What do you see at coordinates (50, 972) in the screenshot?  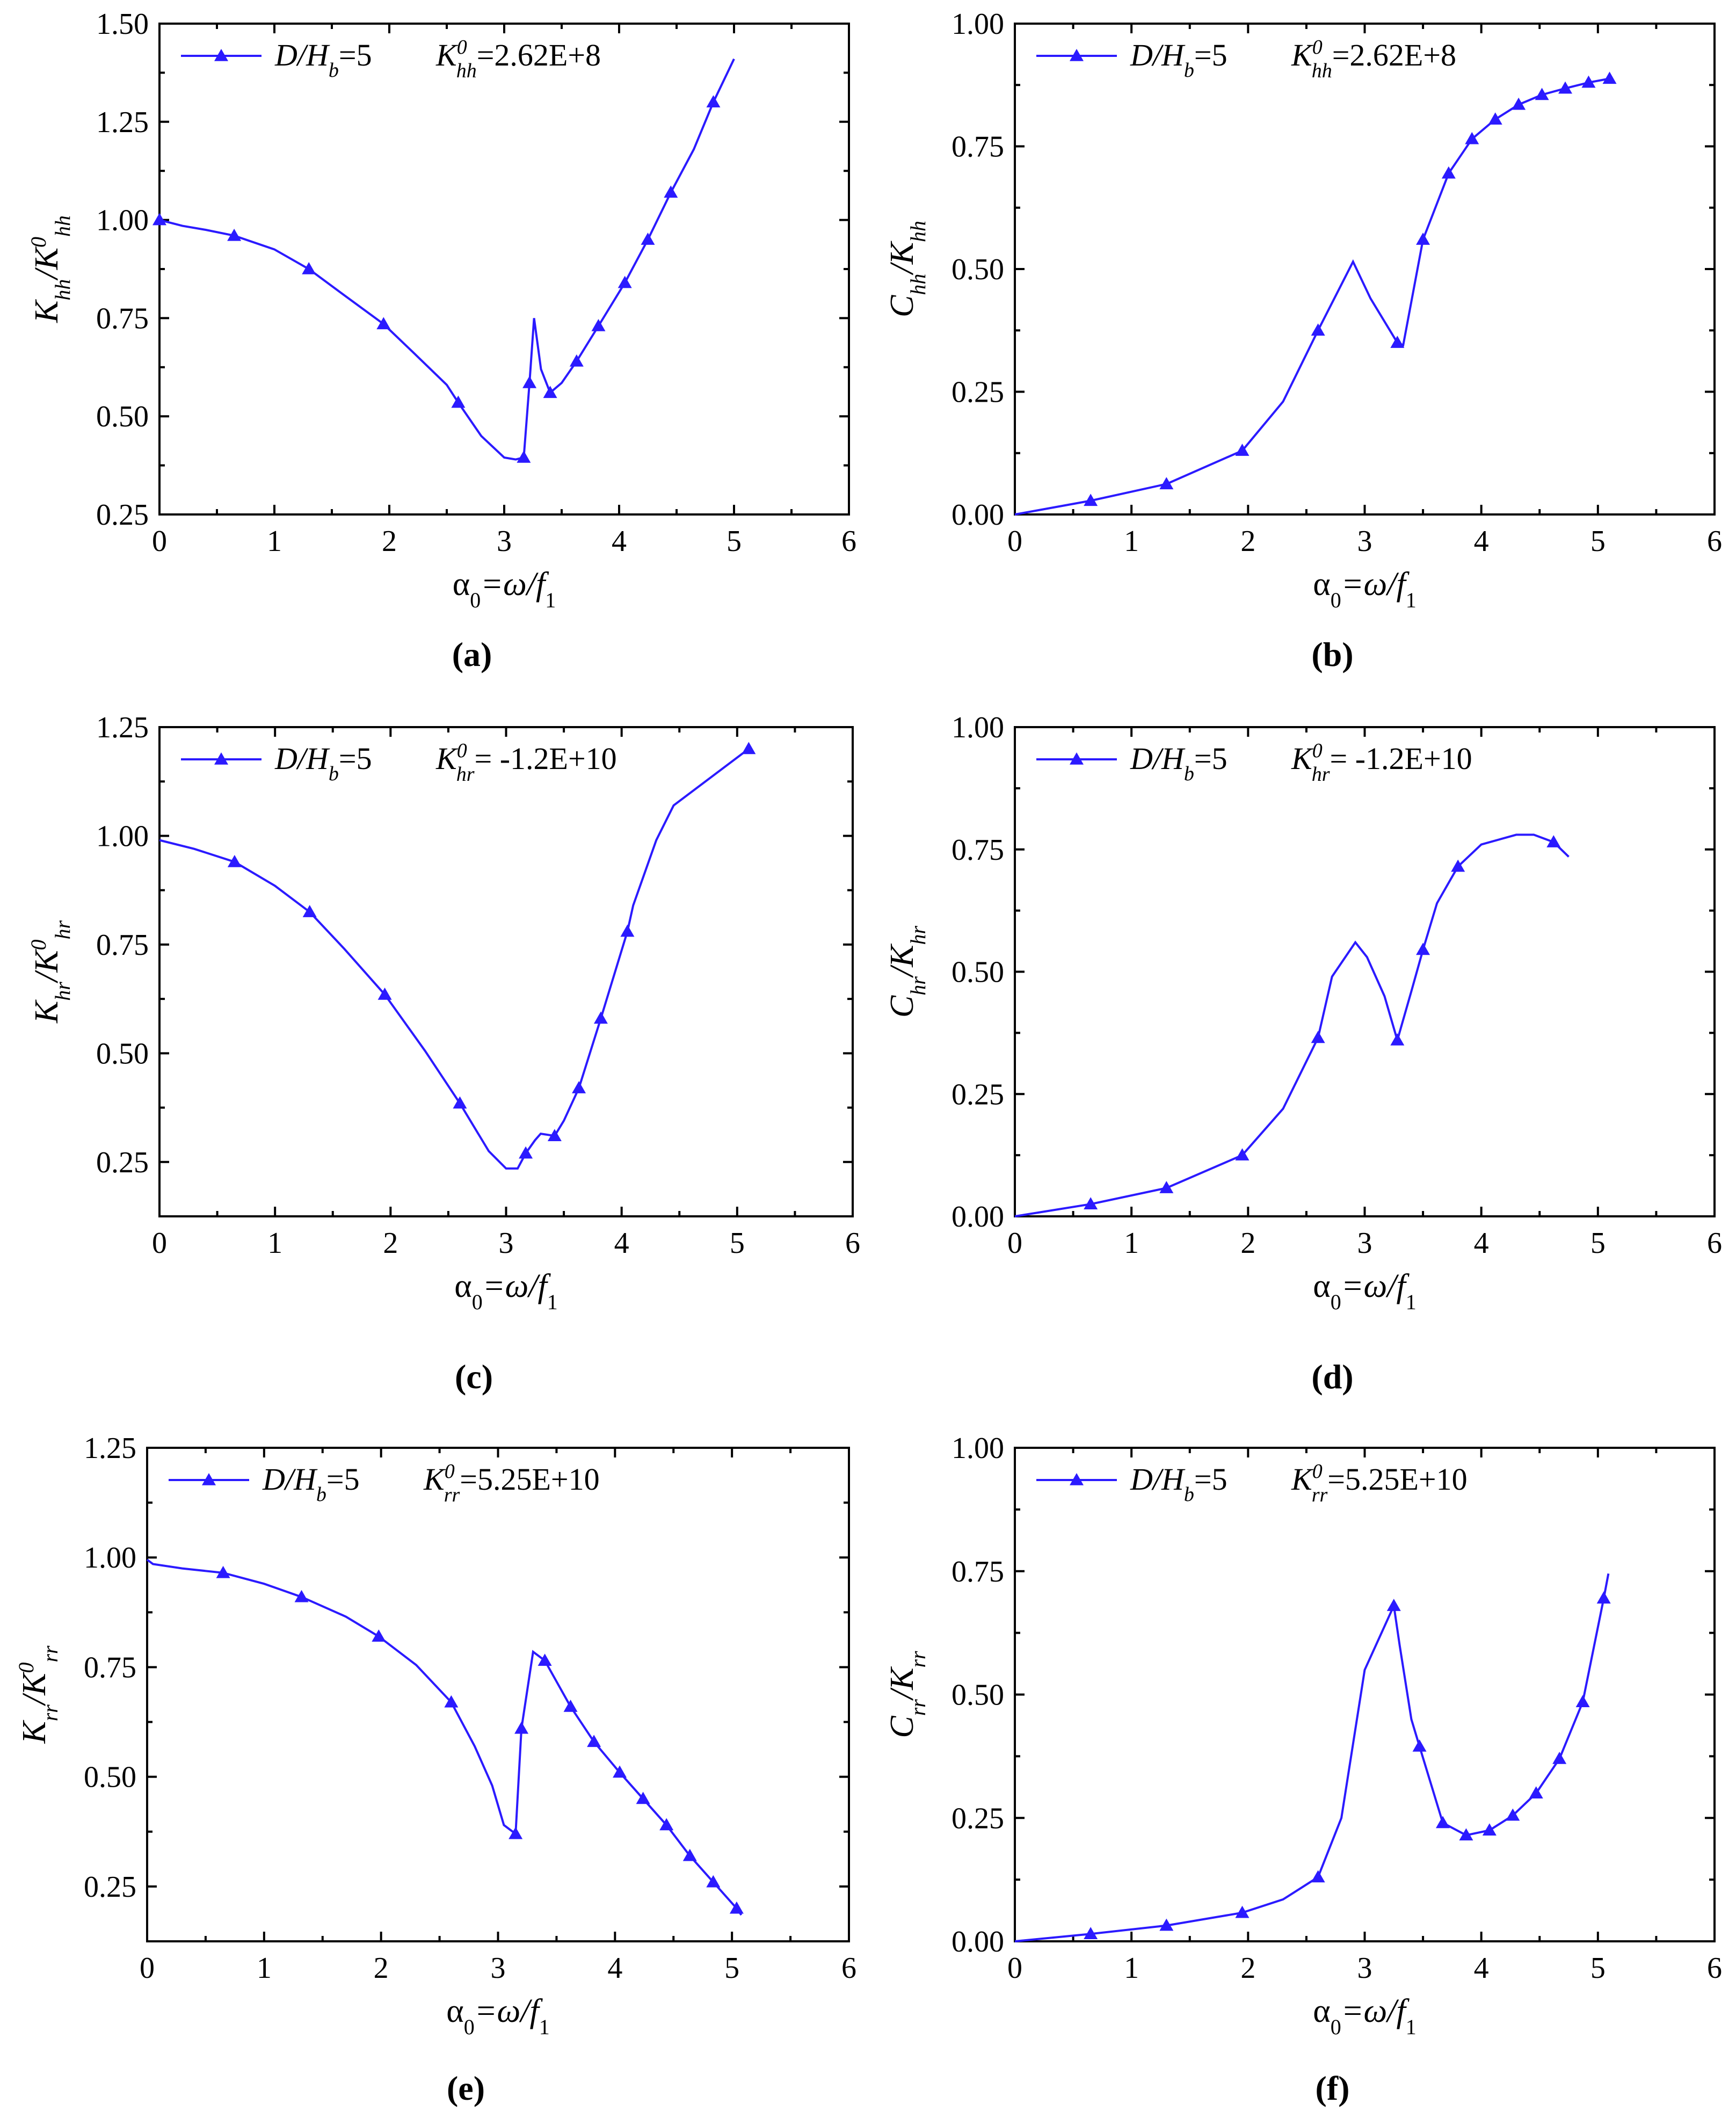 I see `y-axis-title: Khr/K0hr` at bounding box center [50, 972].